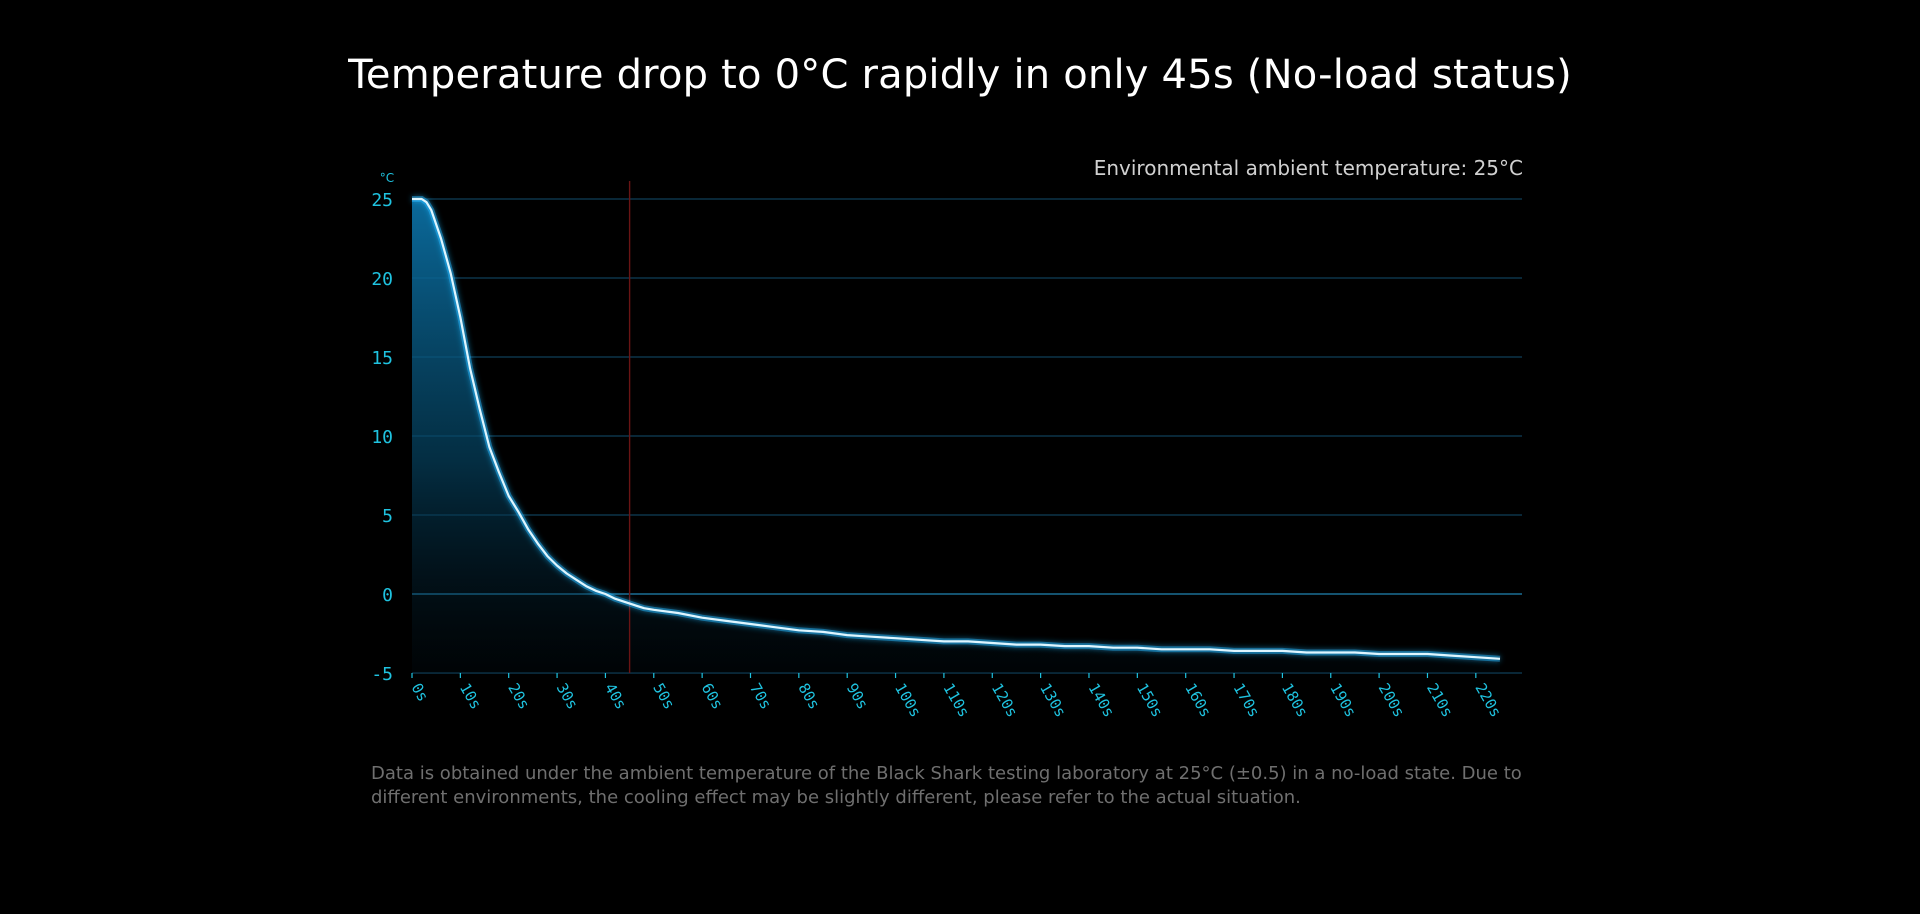  What do you see at coordinates (382, 279) in the screenshot?
I see `y-tick-label: 20` at bounding box center [382, 279].